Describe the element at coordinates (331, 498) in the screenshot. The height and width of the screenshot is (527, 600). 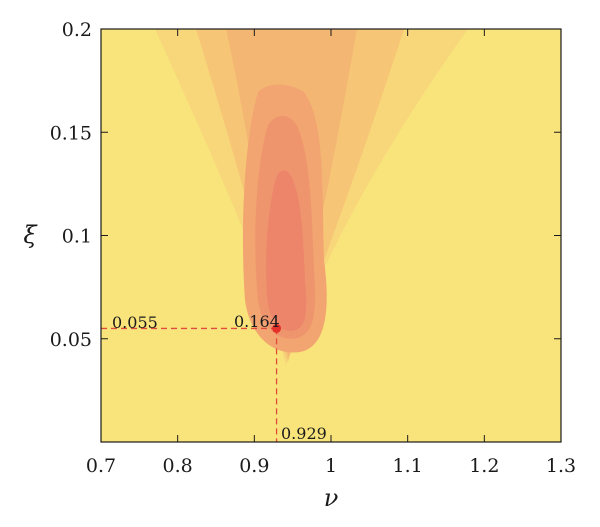
I see `x-axis-label: ν` at that location.